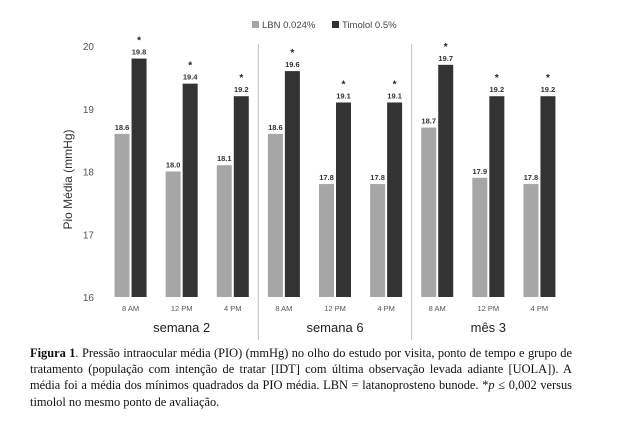 The height and width of the screenshot is (438, 618). I want to click on y-tick-label: 20, so click(89, 47).